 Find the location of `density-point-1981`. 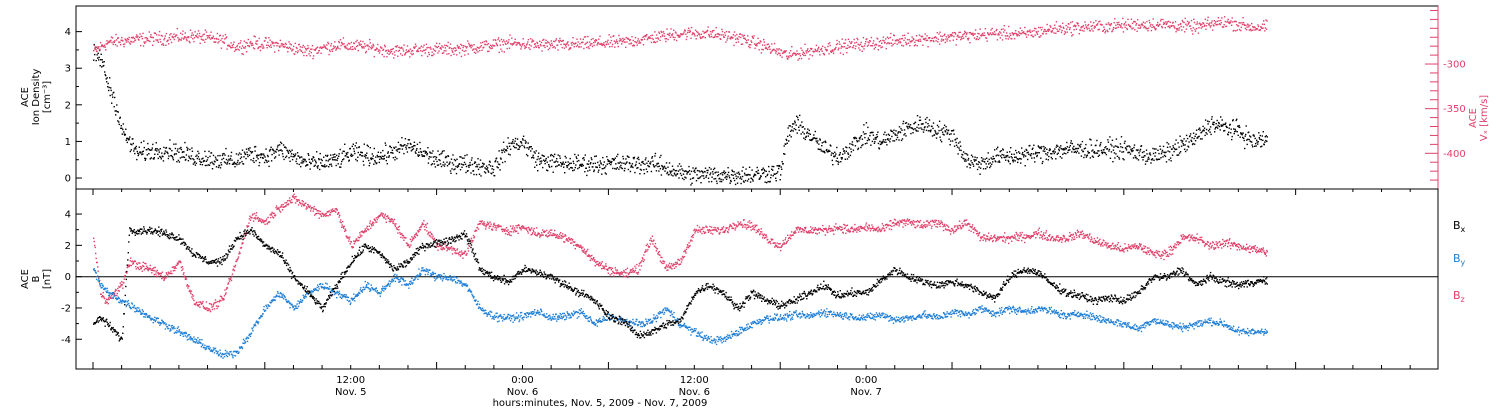

density-point-1981 is located at coordinates (1086, 157).